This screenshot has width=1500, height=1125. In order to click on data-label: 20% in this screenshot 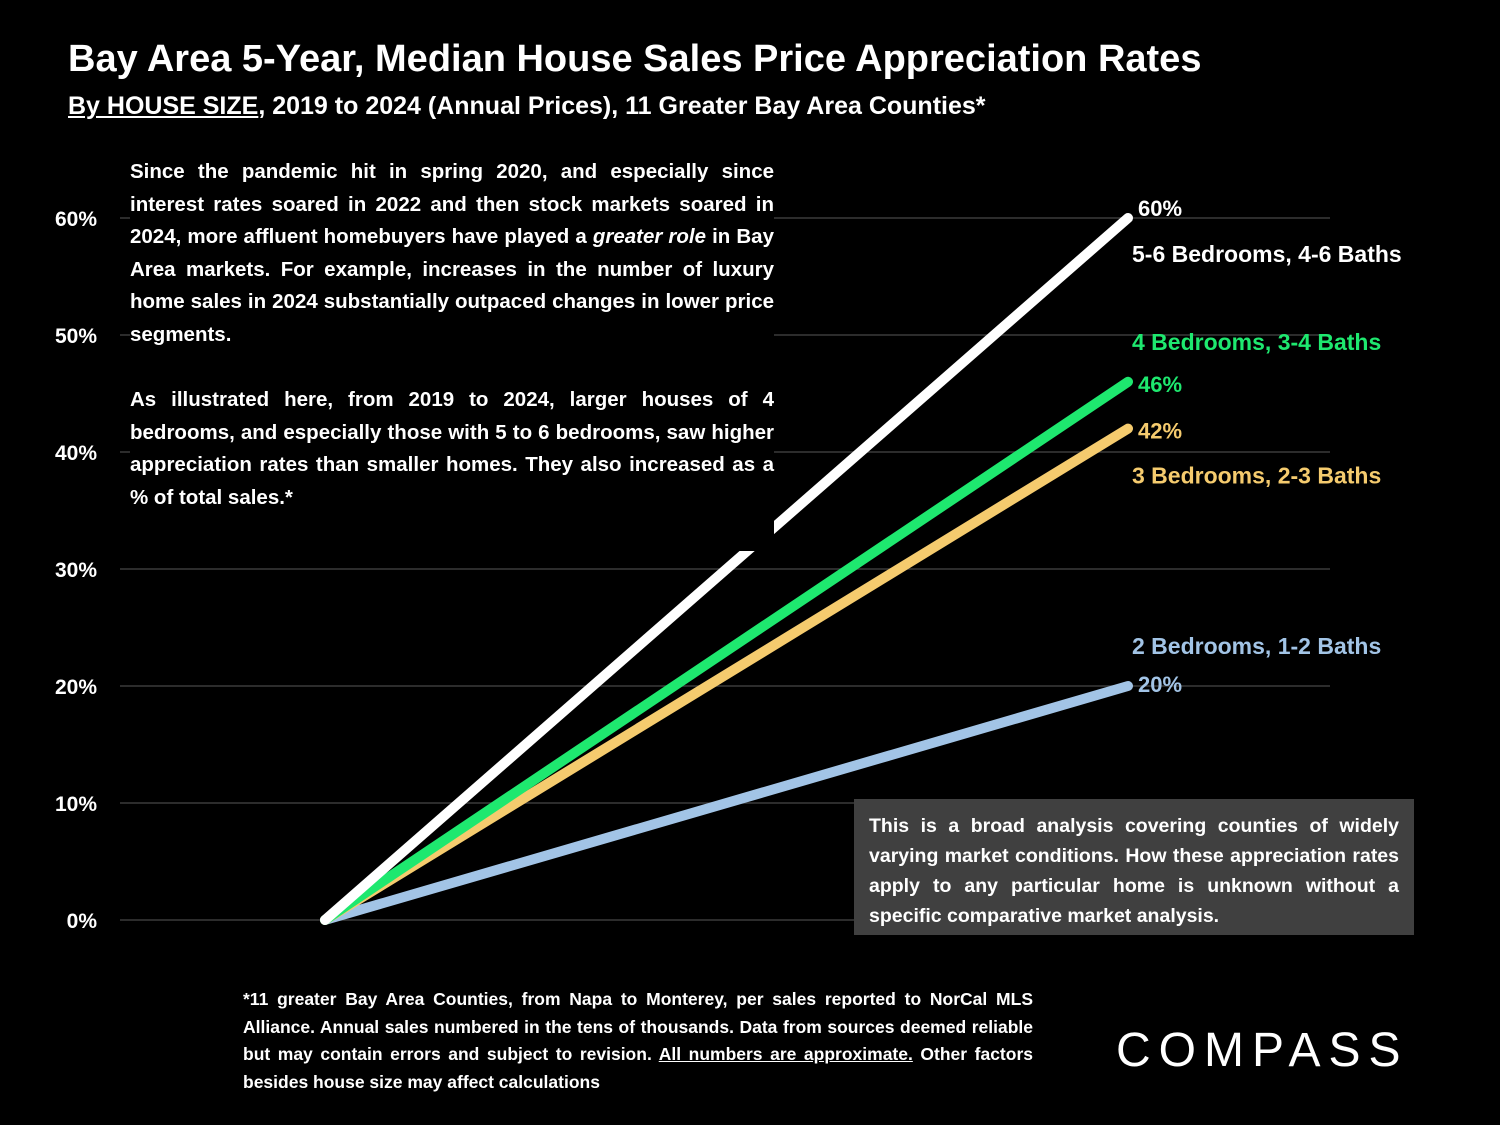, I will do `click(1160, 684)`.